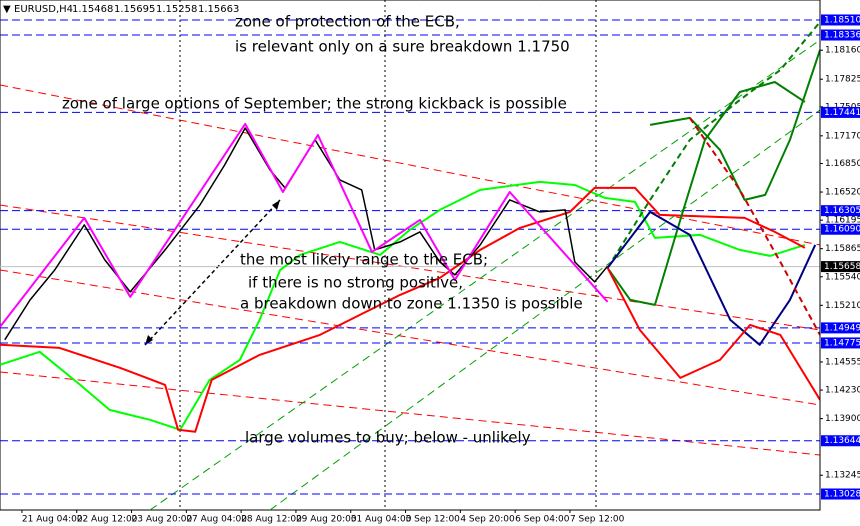  Describe the element at coordinates (388, 438) in the screenshot. I see `annotation: large volumes to buy; below - unlikely` at that location.